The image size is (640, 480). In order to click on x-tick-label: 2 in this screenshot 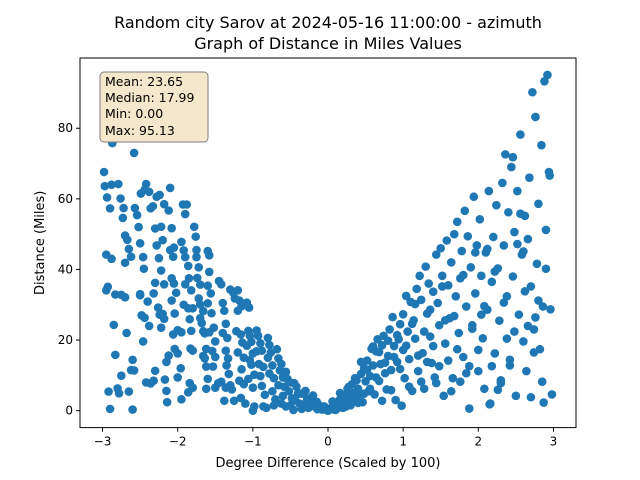, I will do `click(478, 442)`.